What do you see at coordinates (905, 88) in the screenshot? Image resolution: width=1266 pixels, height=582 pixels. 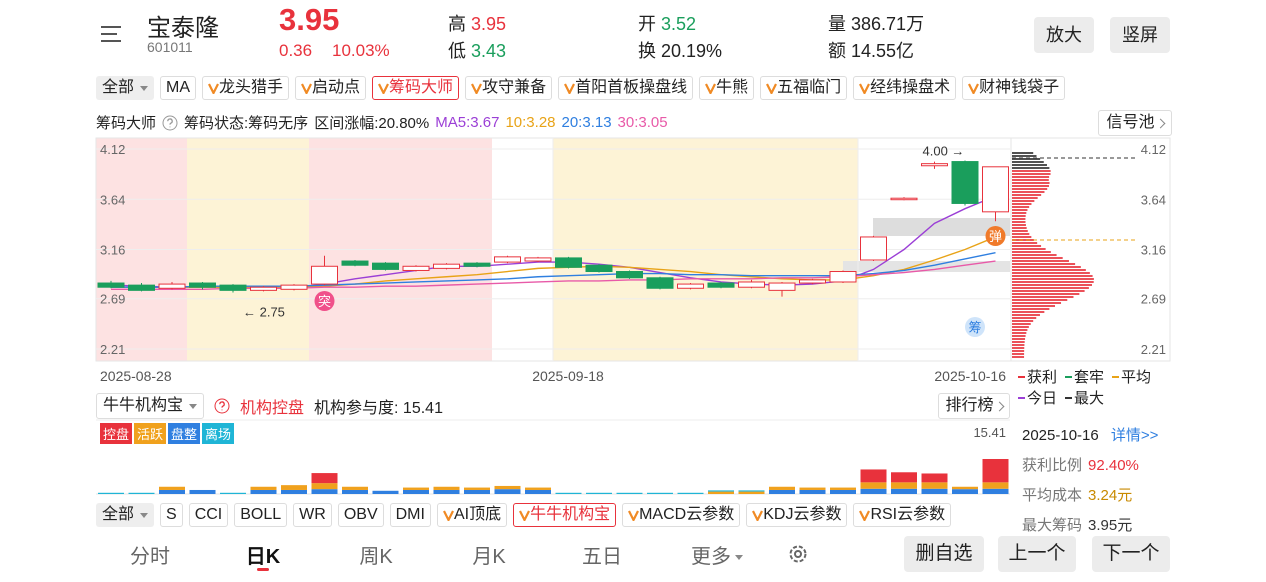 I see `indicator-chip: 经纬操盘术` at bounding box center [905, 88].